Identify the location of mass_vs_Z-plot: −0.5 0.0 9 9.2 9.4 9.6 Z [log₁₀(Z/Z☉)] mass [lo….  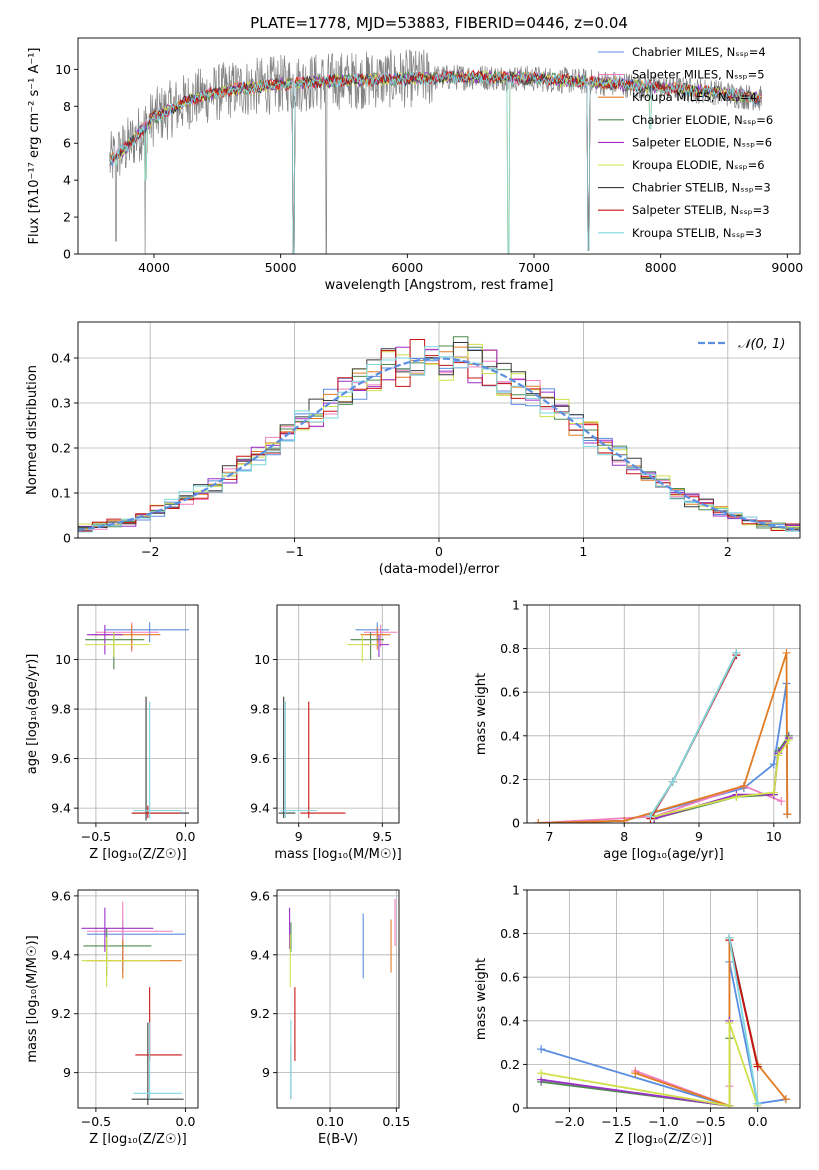
(112, 1017).